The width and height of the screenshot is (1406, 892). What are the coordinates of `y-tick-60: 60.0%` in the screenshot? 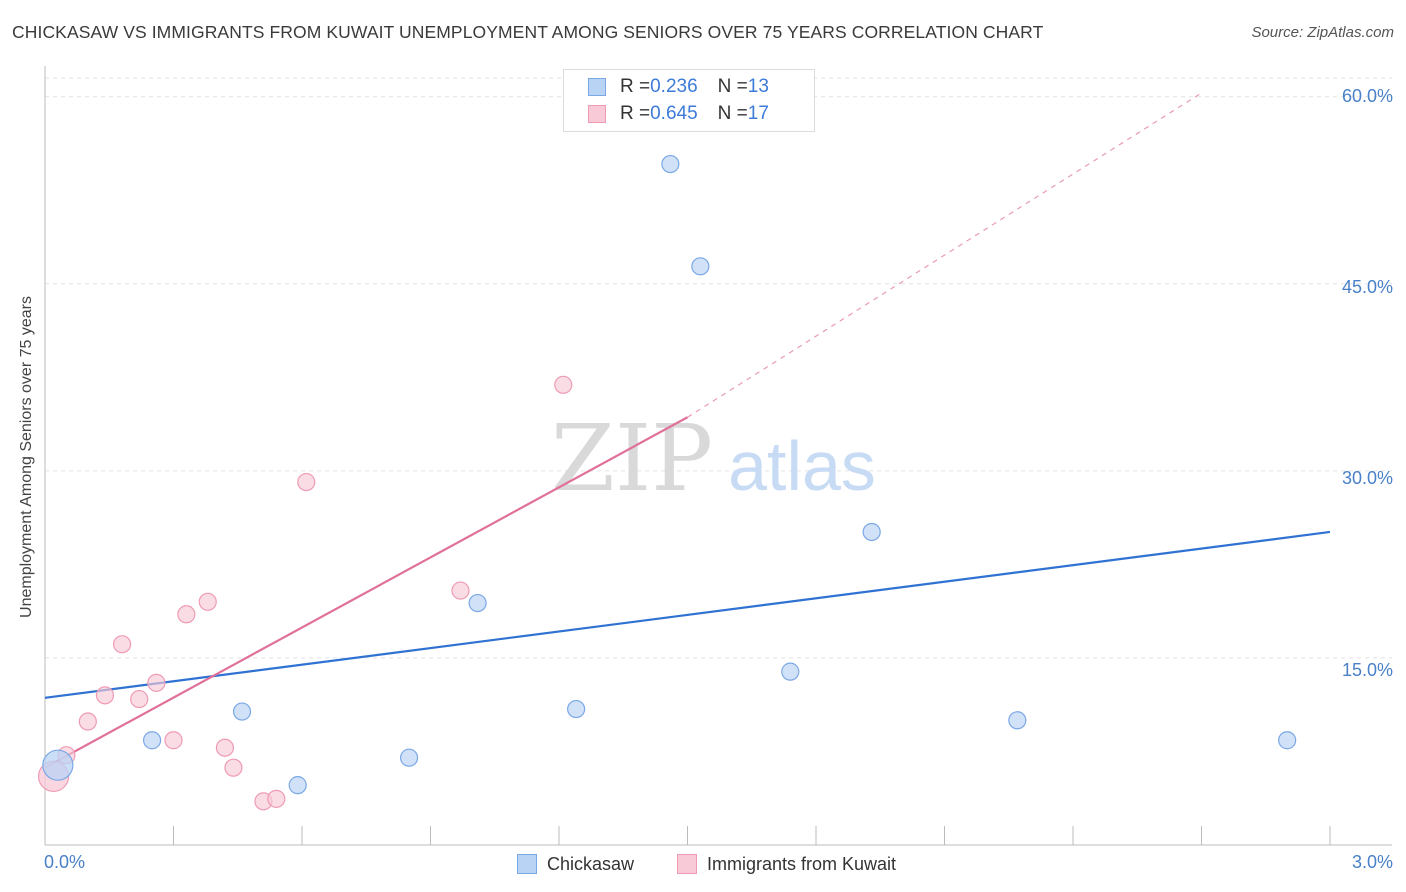 It's located at (1367, 96).